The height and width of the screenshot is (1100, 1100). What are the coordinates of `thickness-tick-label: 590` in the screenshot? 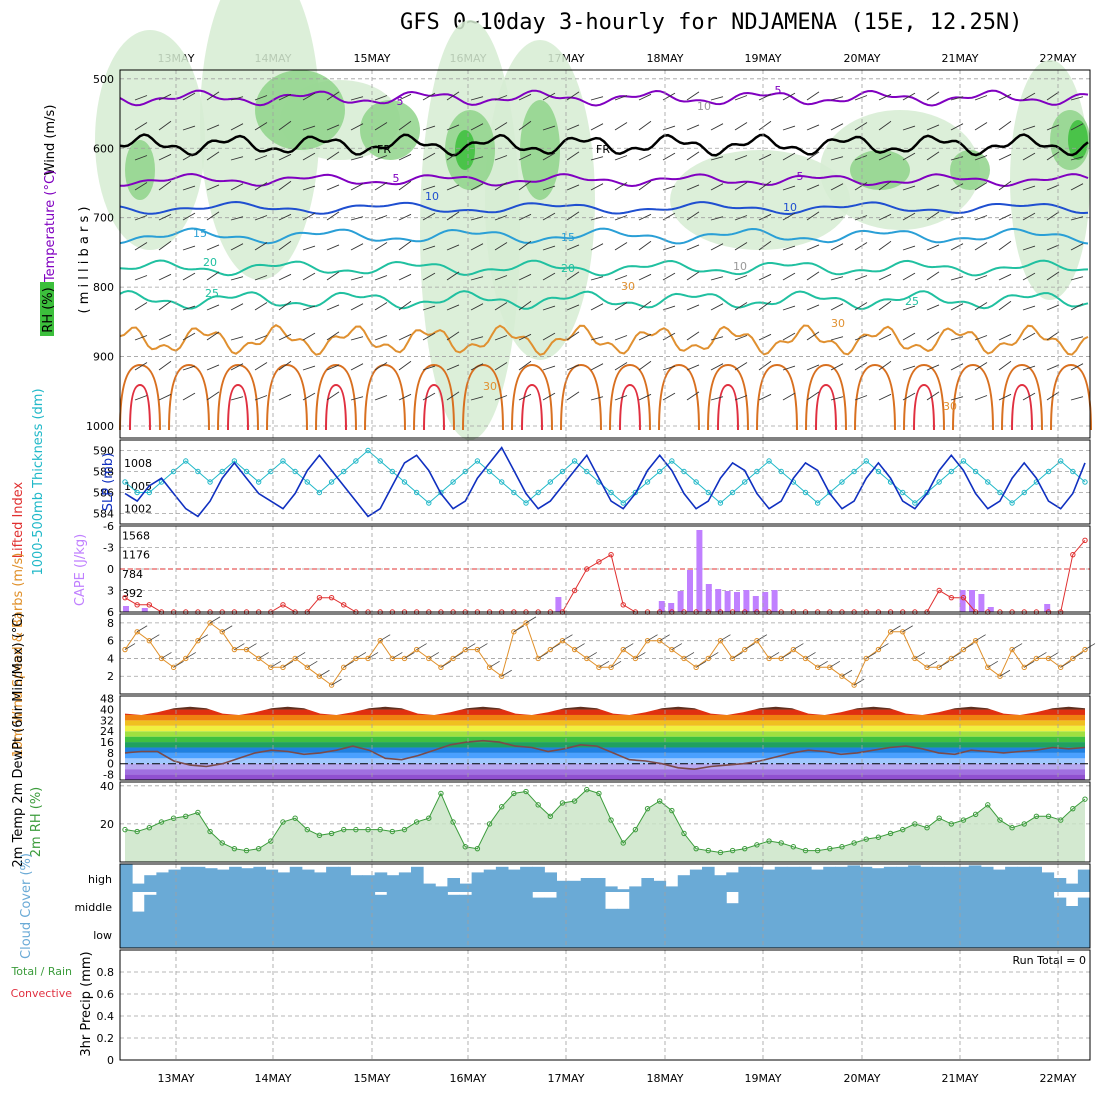 It's located at (103, 451).